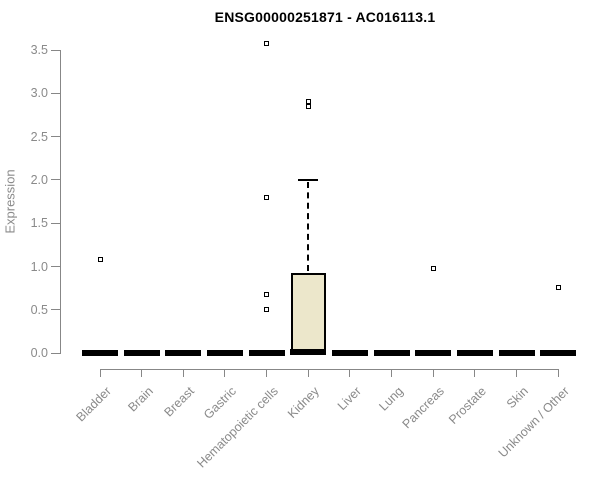 This screenshot has width=600, height=500. Describe the element at coordinates (39, 50) in the screenshot. I see `y-tick-label: 3.5` at that location.